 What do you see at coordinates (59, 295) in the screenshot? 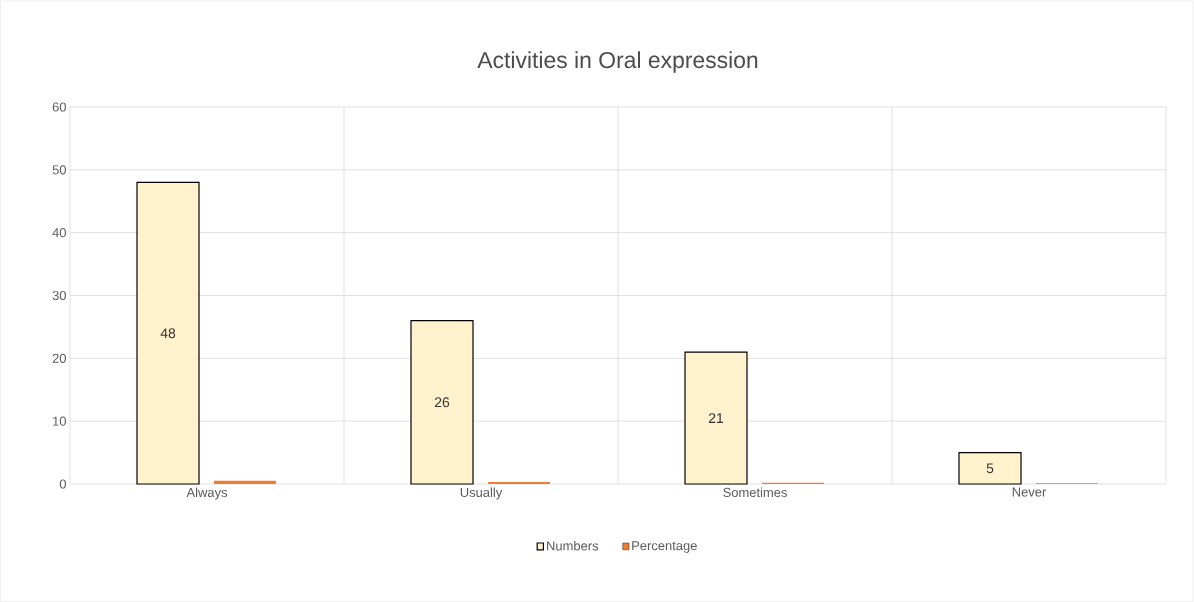
I see `y-tick-label: 30` at bounding box center [59, 295].